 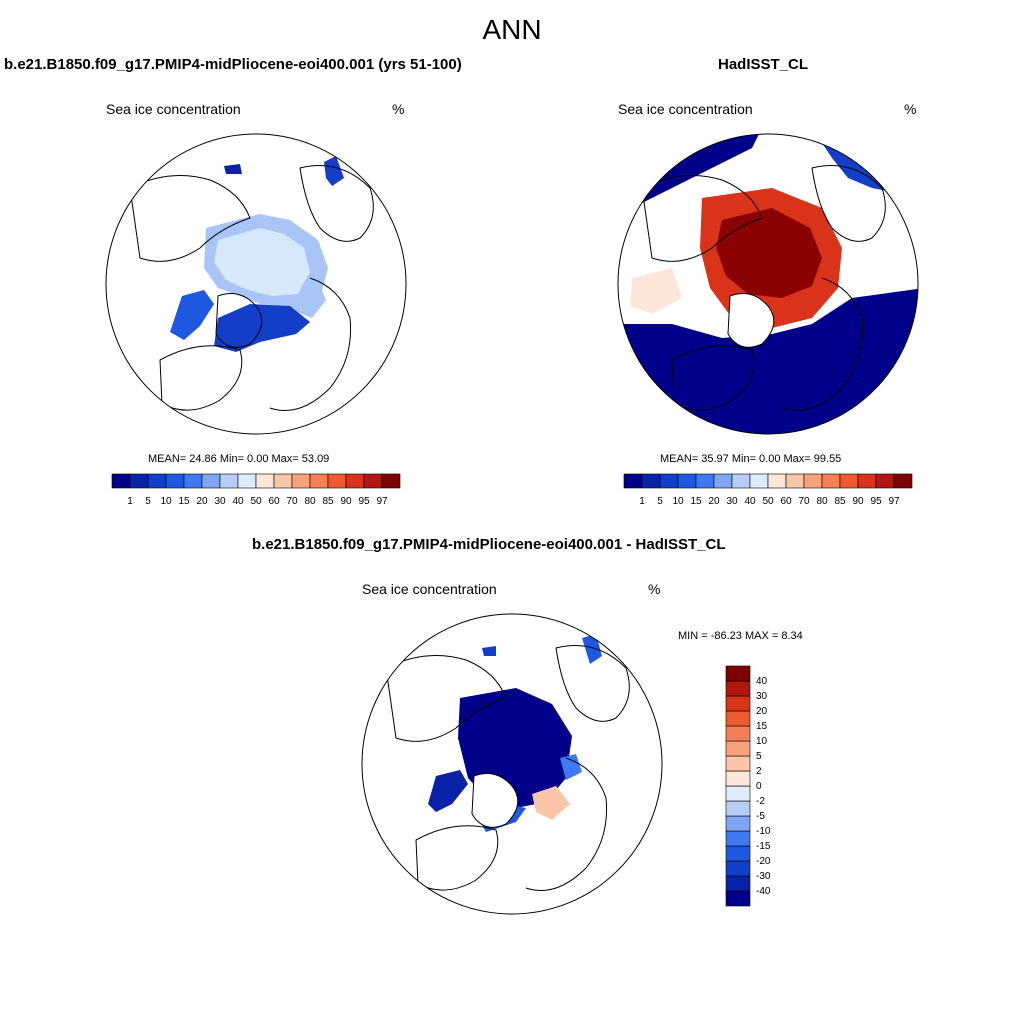 What do you see at coordinates (364, 501) in the screenshot?
I see `model-colorbar-tick-13: 95` at bounding box center [364, 501].